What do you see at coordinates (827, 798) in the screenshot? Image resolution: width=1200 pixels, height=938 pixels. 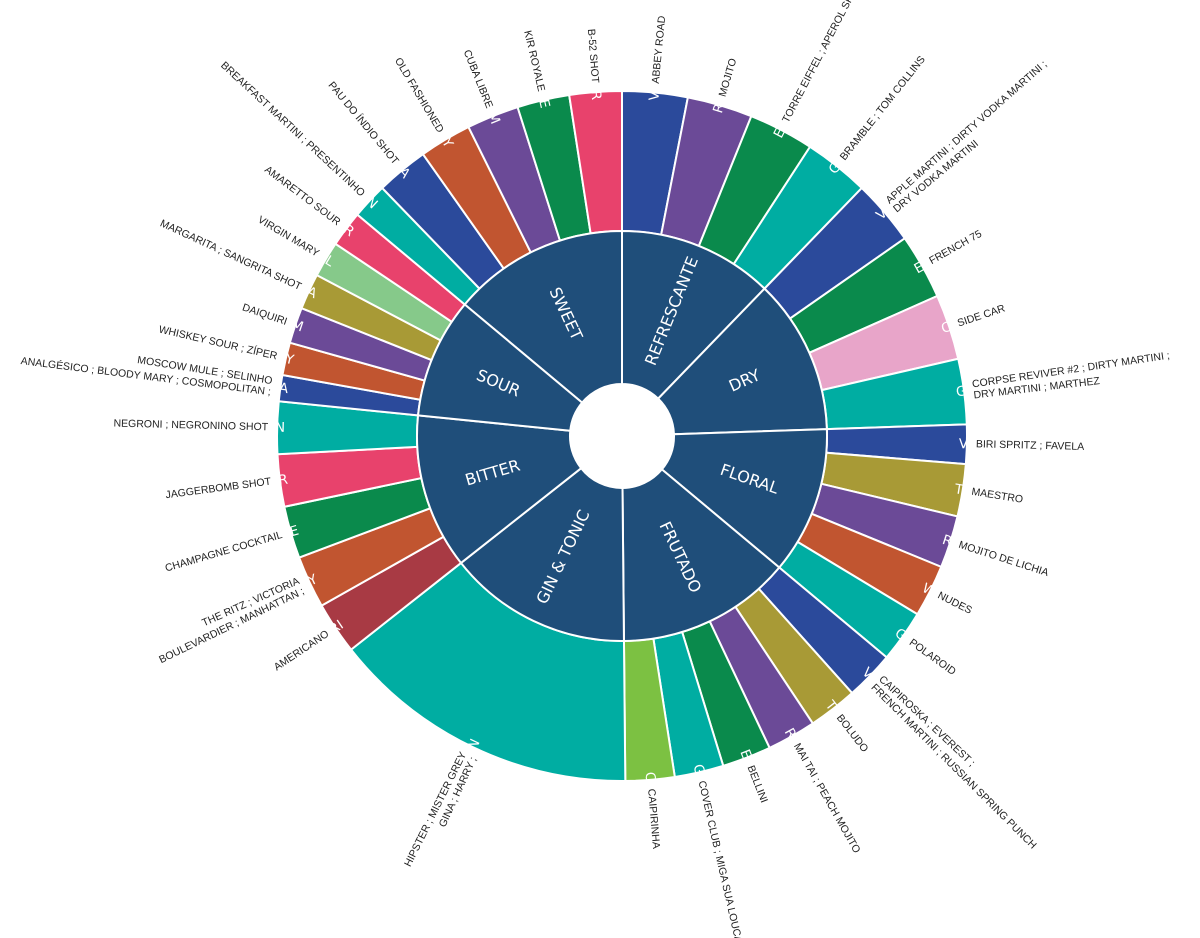 I see `drink-label: MAI TAI ; PEACH MOJITO` at bounding box center [827, 798].